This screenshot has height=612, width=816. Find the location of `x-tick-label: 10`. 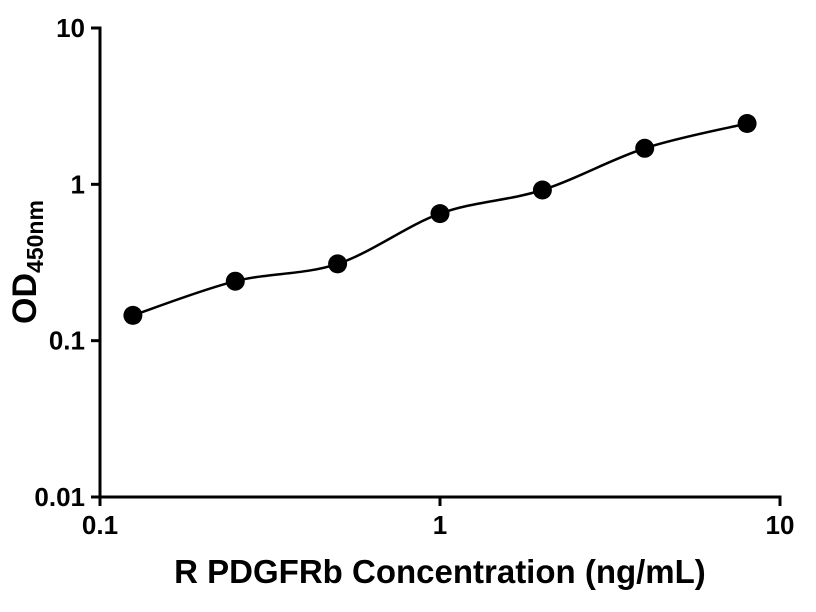

x-tick-label: 10 is located at coordinates (780, 525).